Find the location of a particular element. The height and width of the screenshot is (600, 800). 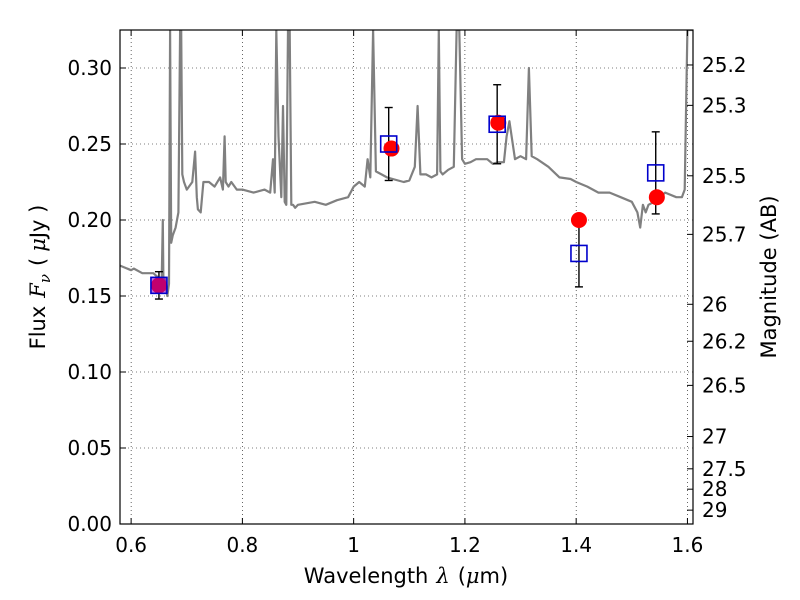

y2-tick-label: 26 is located at coordinates (714, 304).